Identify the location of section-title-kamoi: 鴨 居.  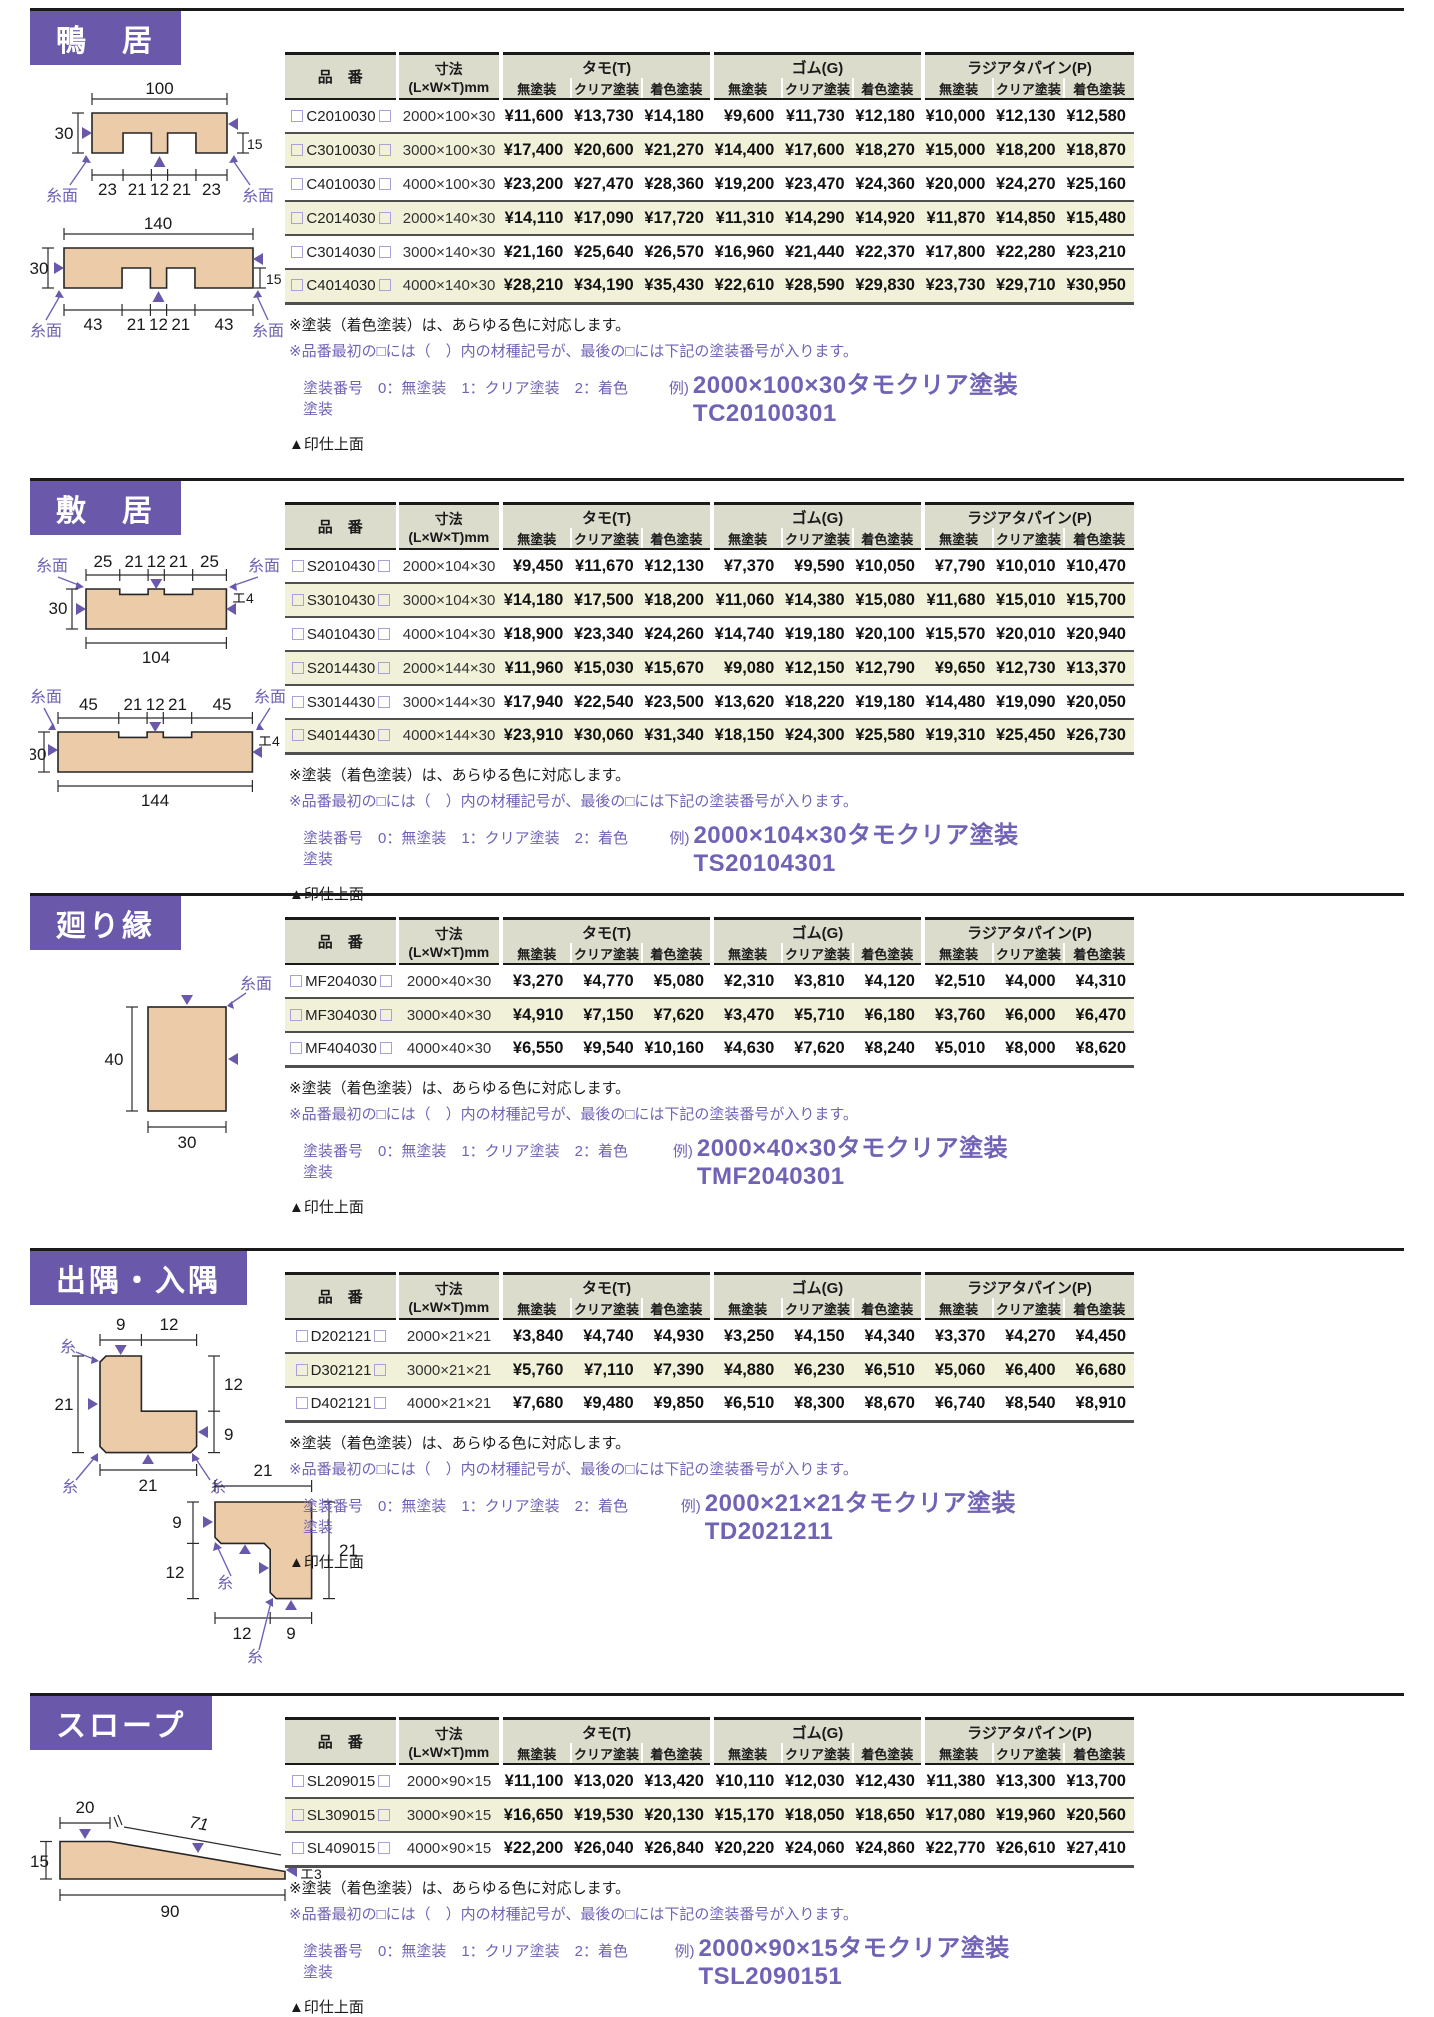
(105, 38).